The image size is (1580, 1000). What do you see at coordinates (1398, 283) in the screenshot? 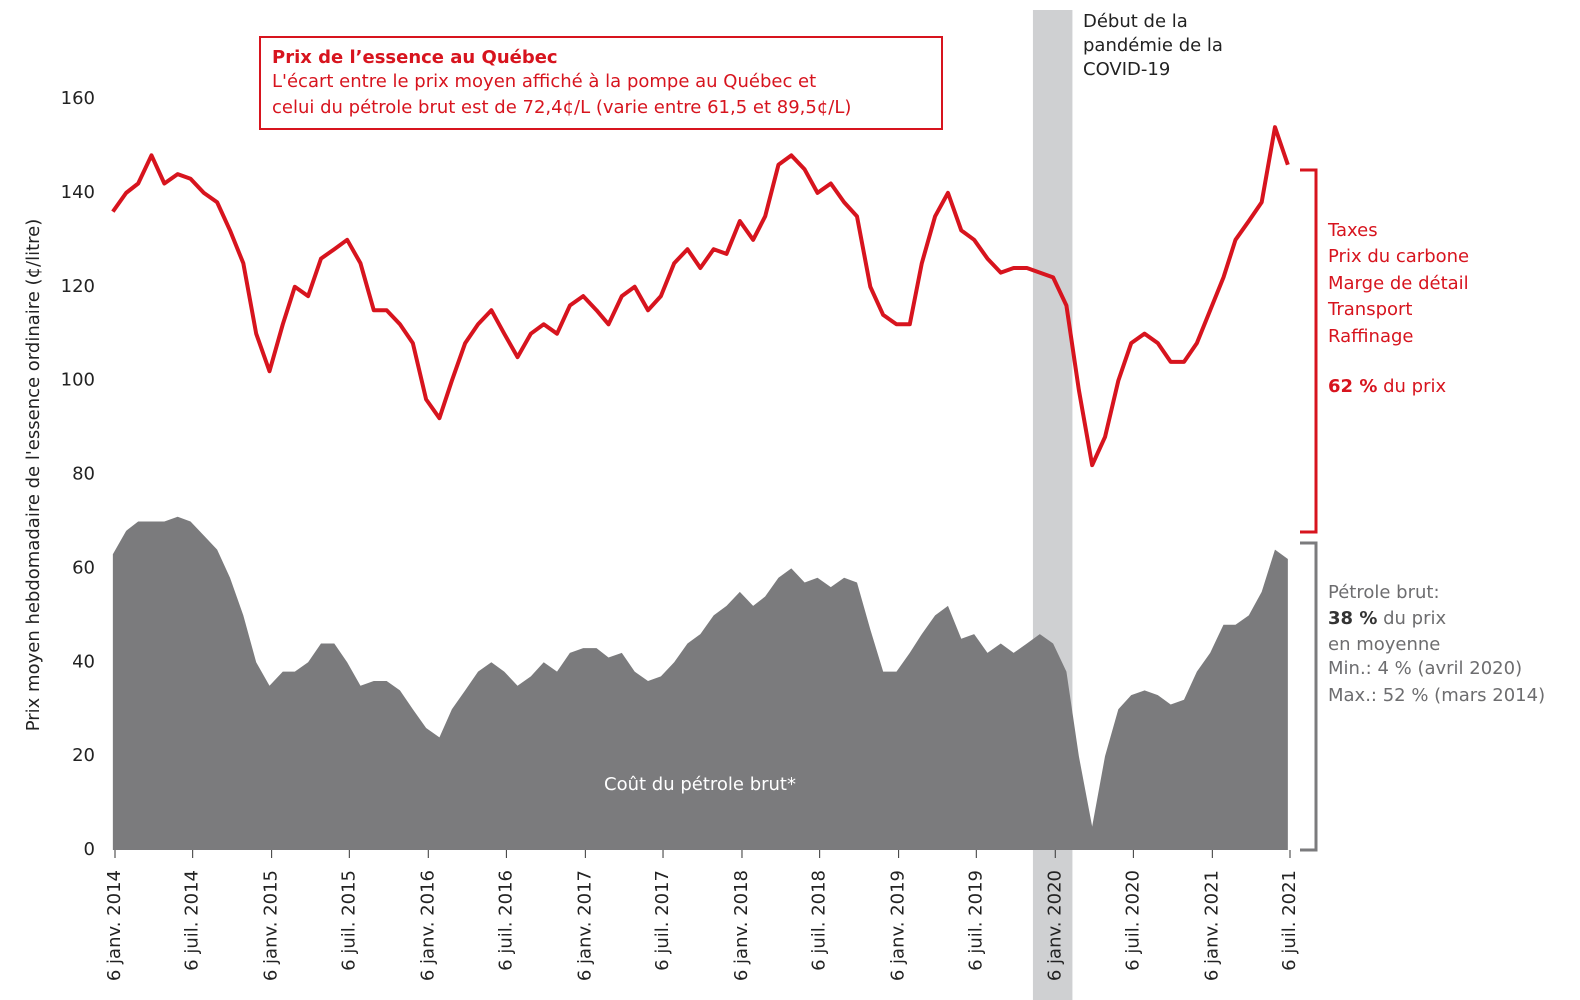
I see `red-note: Marge de détail` at bounding box center [1398, 283].